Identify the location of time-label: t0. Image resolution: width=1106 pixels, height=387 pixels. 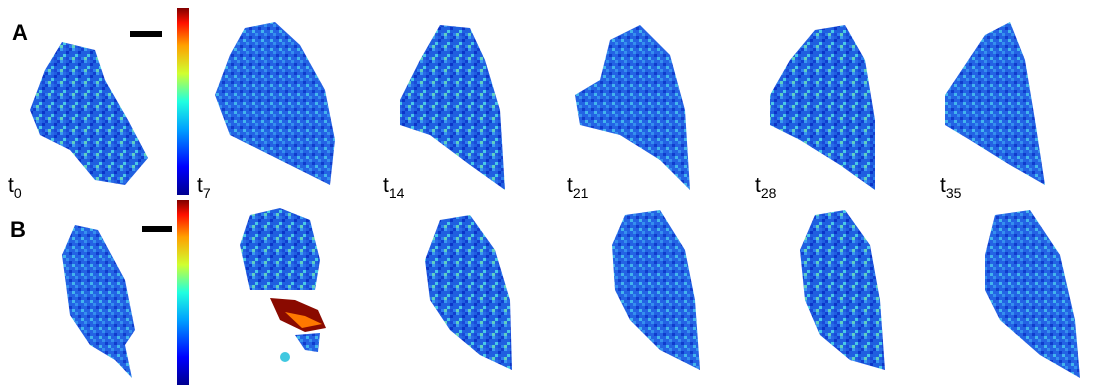
(15, 187).